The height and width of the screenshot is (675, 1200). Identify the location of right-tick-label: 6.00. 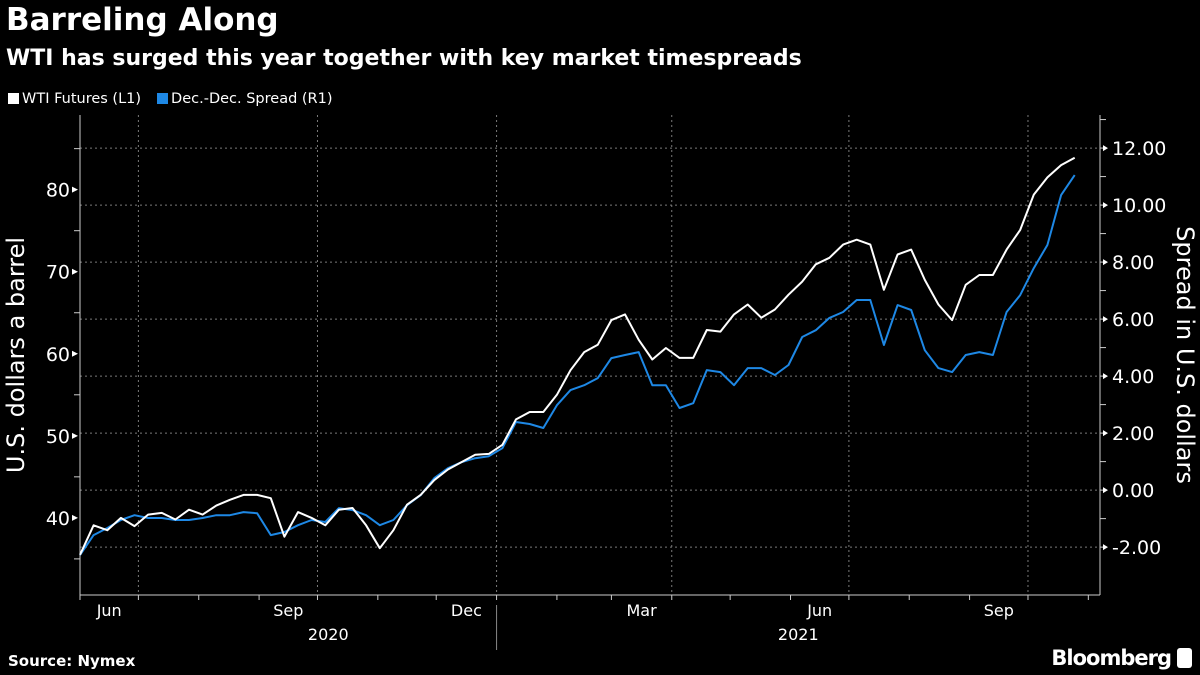
(1133, 320).